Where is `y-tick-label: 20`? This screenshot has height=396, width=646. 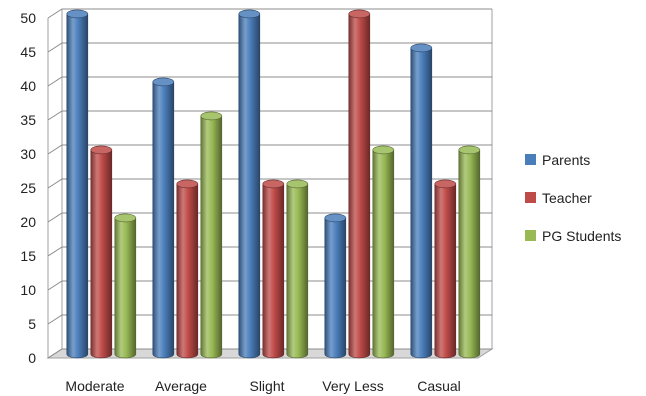 y-tick-label: 20 is located at coordinates (28, 222).